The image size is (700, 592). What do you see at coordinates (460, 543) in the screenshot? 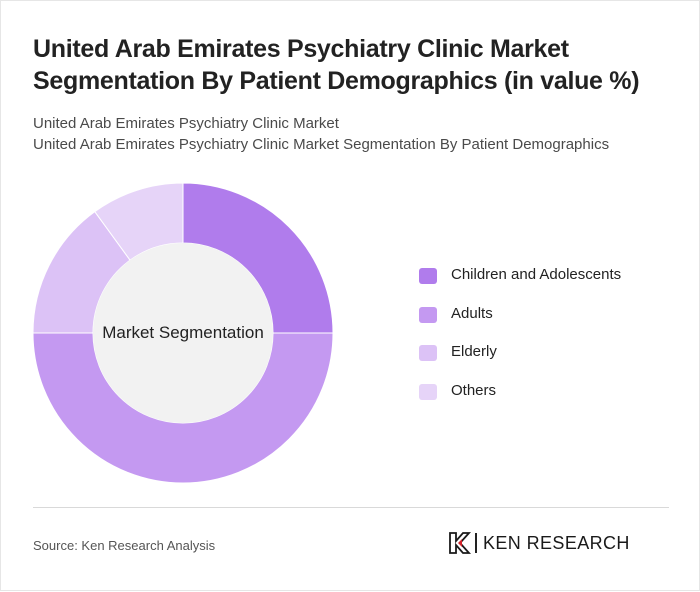
I see `ken-research-logo-icon` at bounding box center [460, 543].